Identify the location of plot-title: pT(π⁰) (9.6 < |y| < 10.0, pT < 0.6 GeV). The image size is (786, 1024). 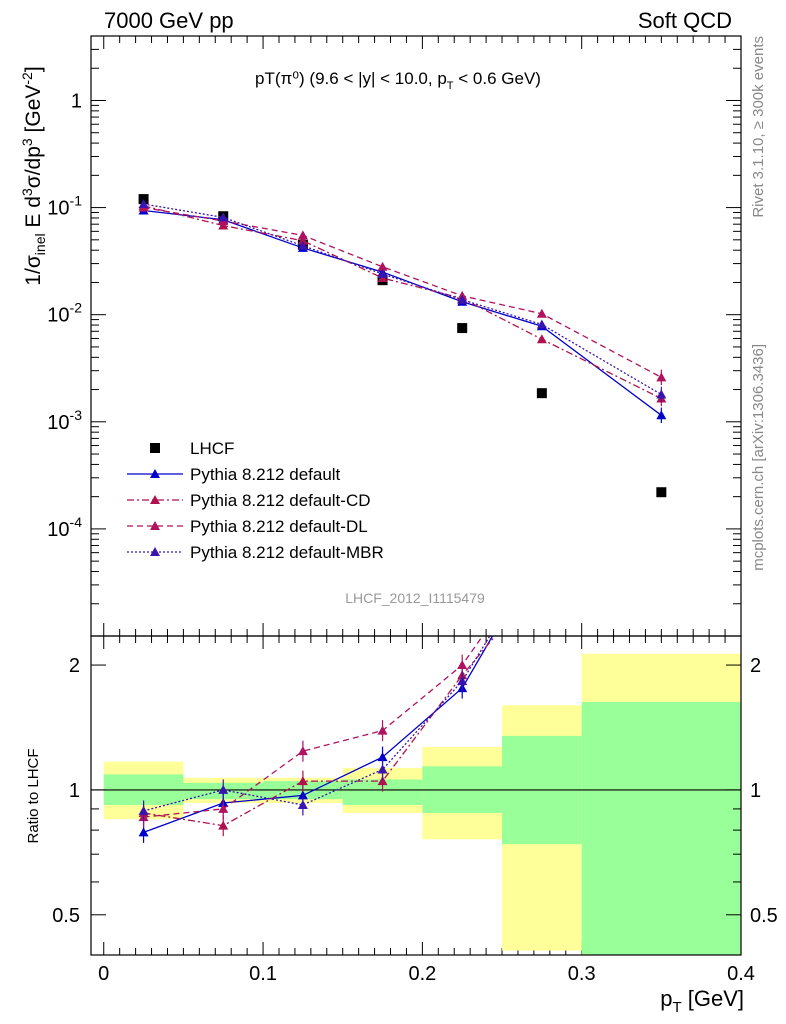
(398, 80).